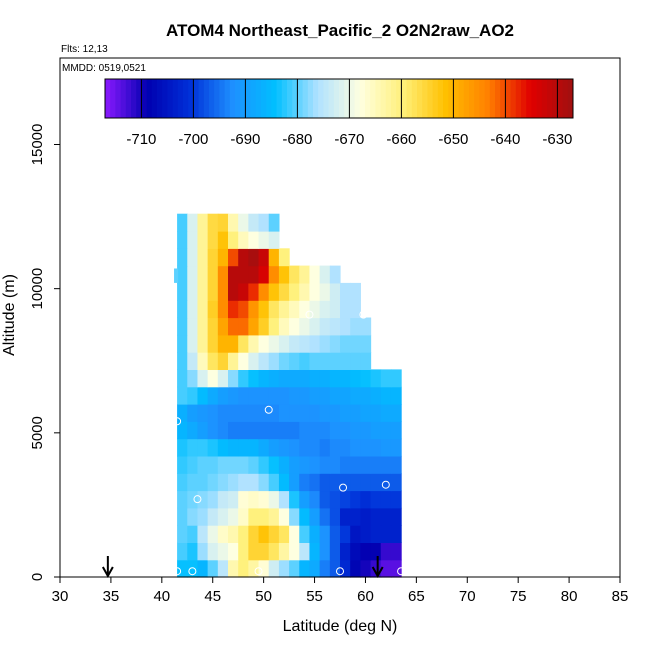 This screenshot has width=650, height=655. What do you see at coordinates (245, 139) in the screenshot?
I see `colorbar-tick-label: -690` at bounding box center [245, 139].